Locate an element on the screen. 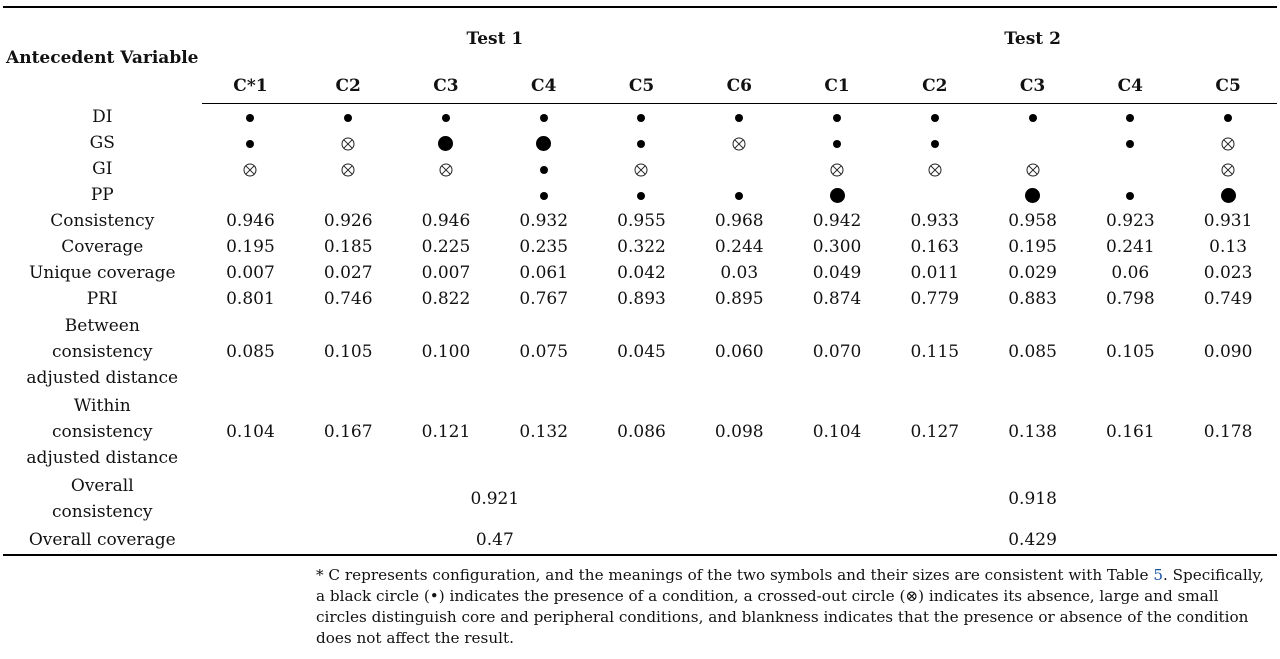 The height and width of the screenshot is (659, 1280). value-cell: 0.178 is located at coordinates (1228, 432).